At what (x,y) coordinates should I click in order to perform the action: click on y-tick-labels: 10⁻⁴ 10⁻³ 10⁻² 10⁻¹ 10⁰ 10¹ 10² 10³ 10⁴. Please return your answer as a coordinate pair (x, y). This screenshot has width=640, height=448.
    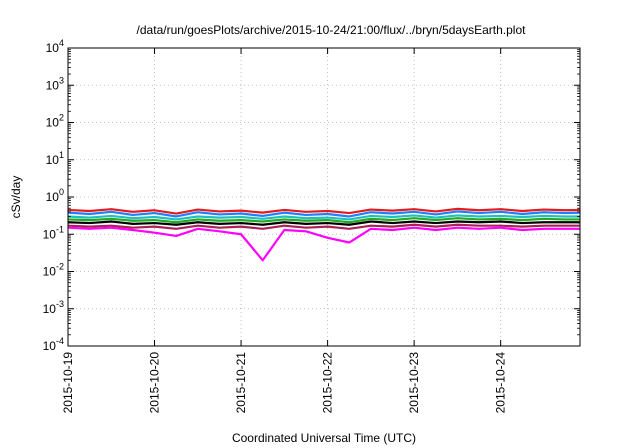
    Looking at the image, I should click on (53, 195).